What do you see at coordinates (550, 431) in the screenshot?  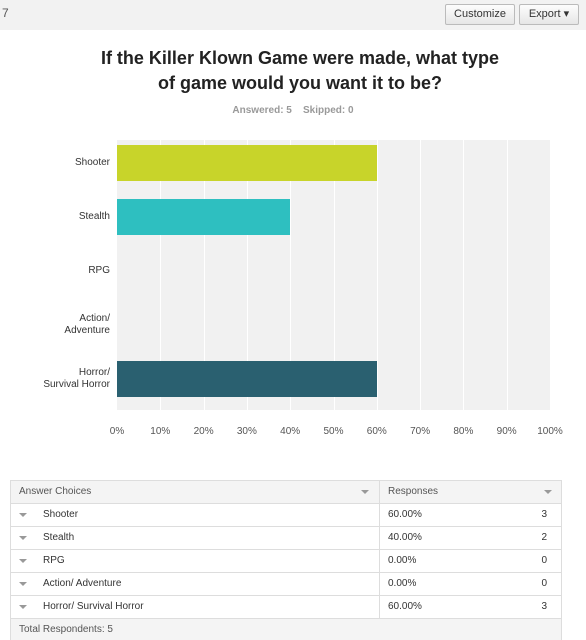 I see `x-tick-label: 100%` at bounding box center [550, 431].